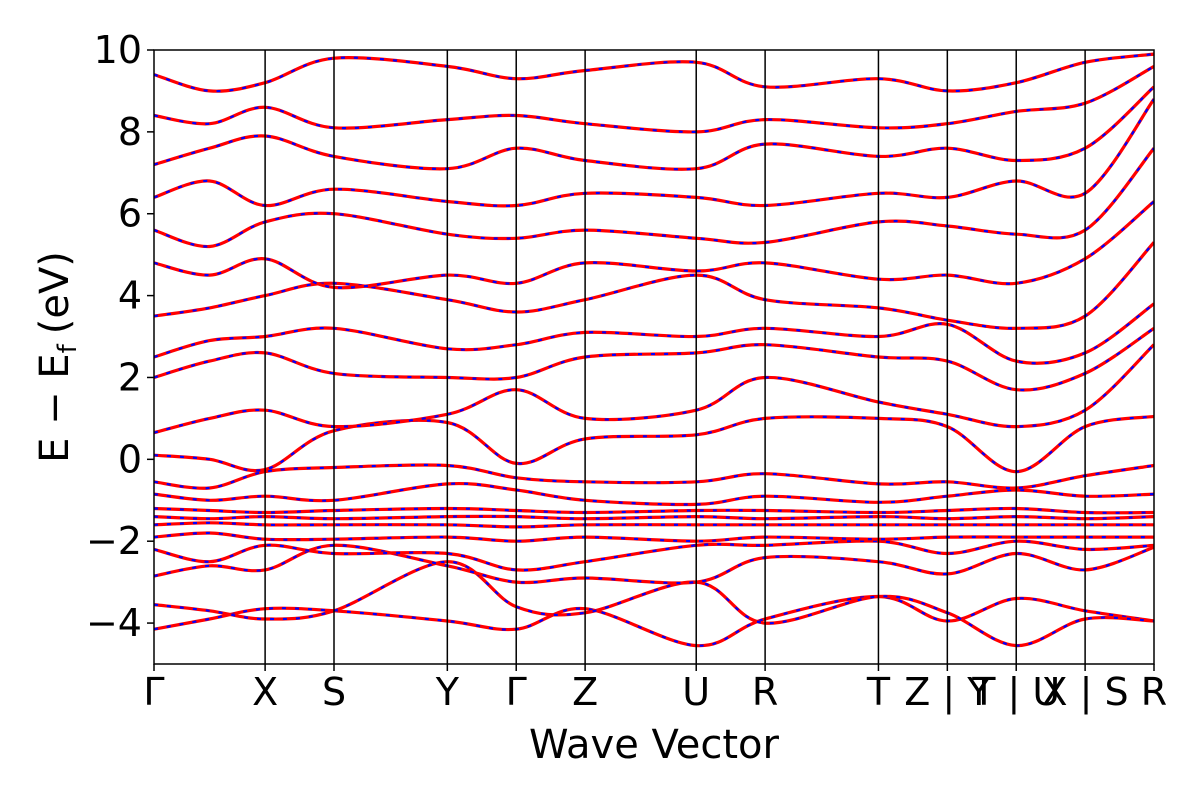 This screenshot has height=800, width=1200. Describe the element at coordinates (878, 692) in the screenshot. I see `x-tick-label-8: T` at that location.